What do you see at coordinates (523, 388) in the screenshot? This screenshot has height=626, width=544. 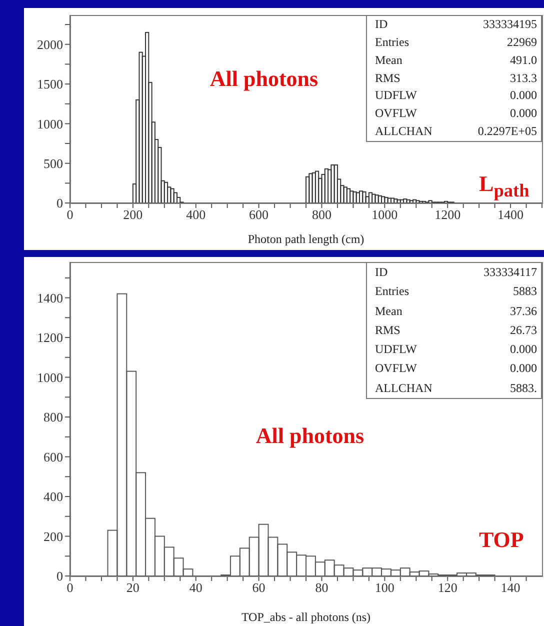 I see `annotation: 5883.` at bounding box center [523, 388].